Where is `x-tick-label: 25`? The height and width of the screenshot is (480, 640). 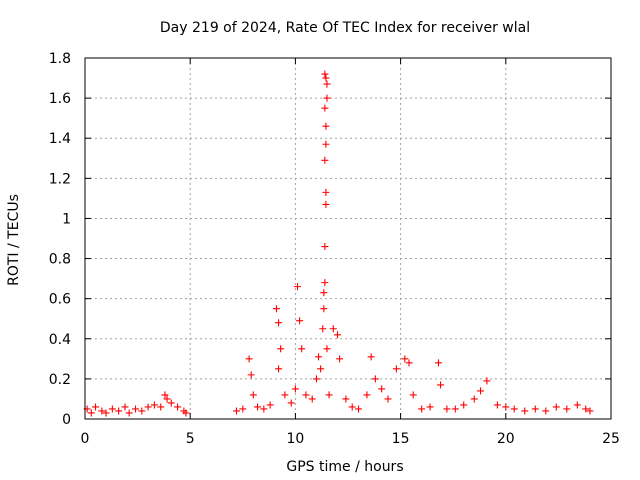
x-tick-label: 25 is located at coordinates (611, 439).